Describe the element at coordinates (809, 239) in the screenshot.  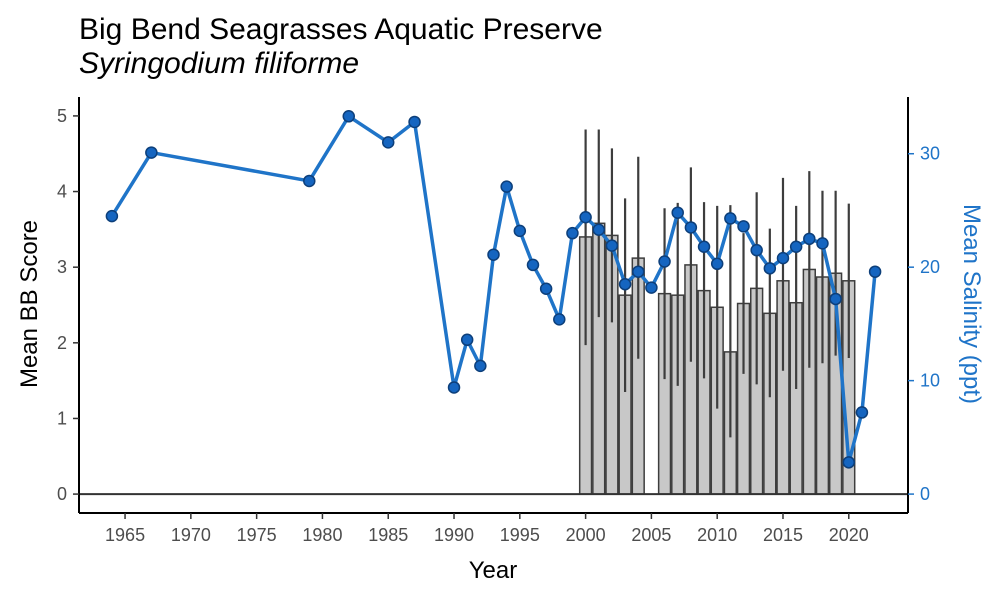
I see `salinity-point-2017` at that location.